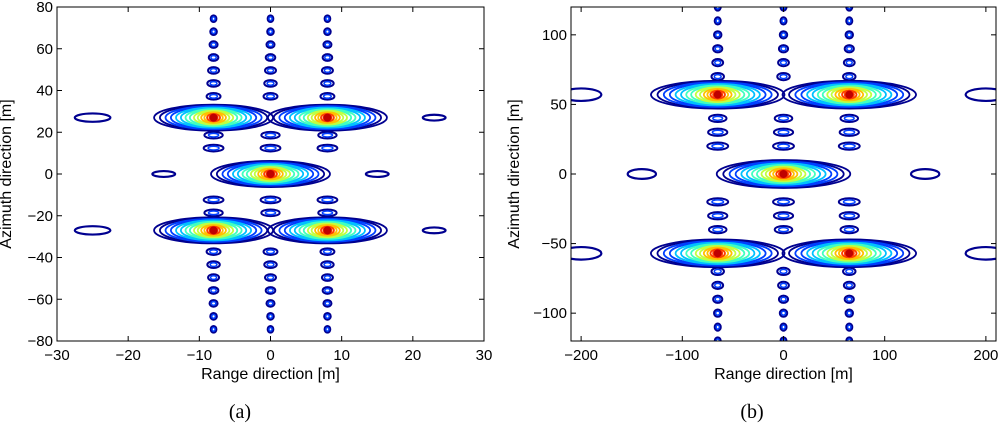  Describe the element at coordinates (554, 35) in the screenshot. I see `y-tick-label: 100` at that location.